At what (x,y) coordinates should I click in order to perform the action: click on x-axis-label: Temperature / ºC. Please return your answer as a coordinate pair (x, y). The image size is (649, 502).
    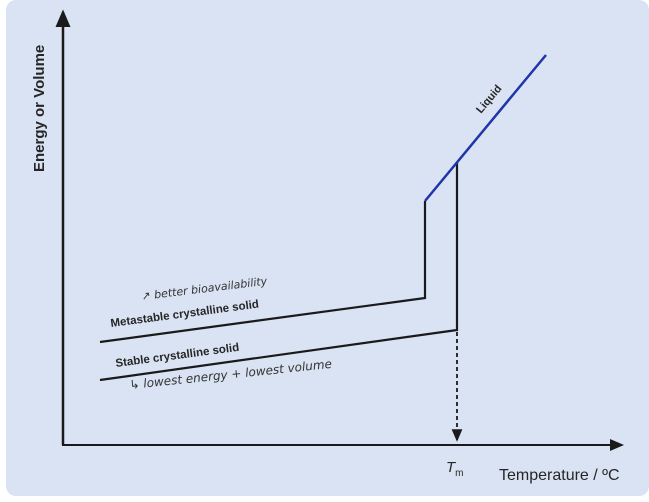
    Looking at the image, I should click on (559, 475).